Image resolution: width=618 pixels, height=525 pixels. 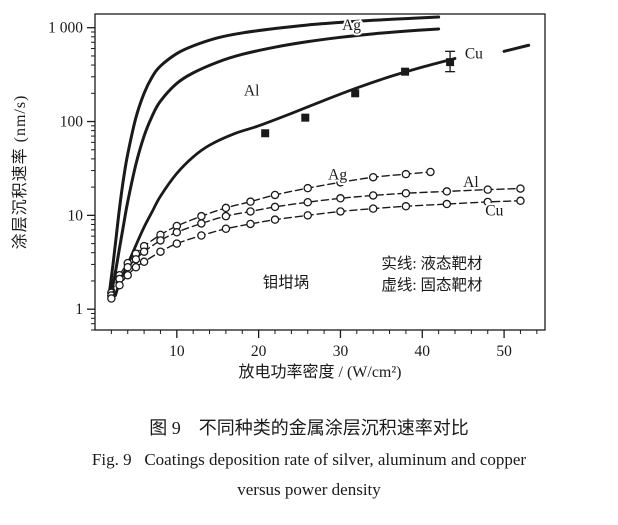 I want to click on note-crucible: 钼坩埚, so click(x=286, y=283).